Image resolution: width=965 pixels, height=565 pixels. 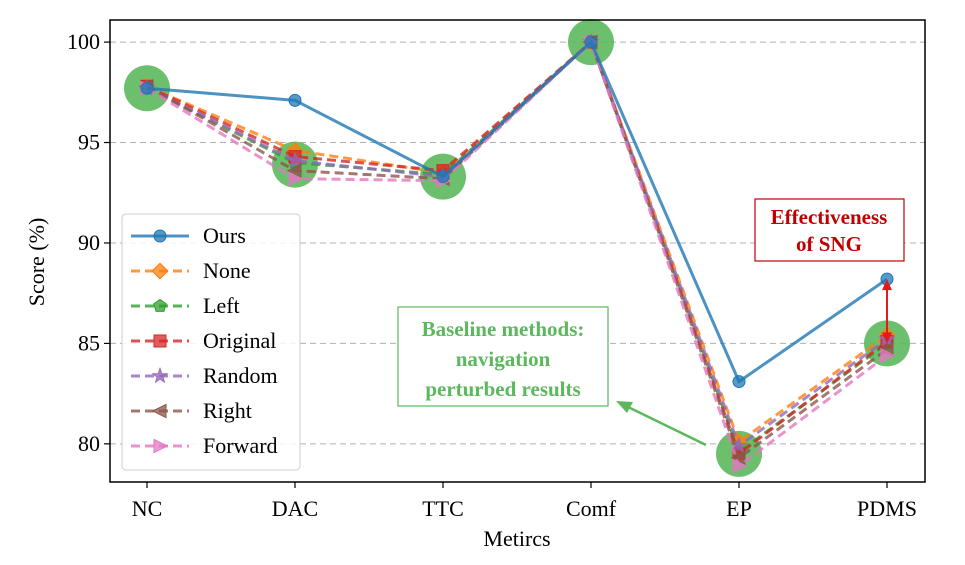 I want to click on baseline-text: perturbed results, so click(x=502, y=389).